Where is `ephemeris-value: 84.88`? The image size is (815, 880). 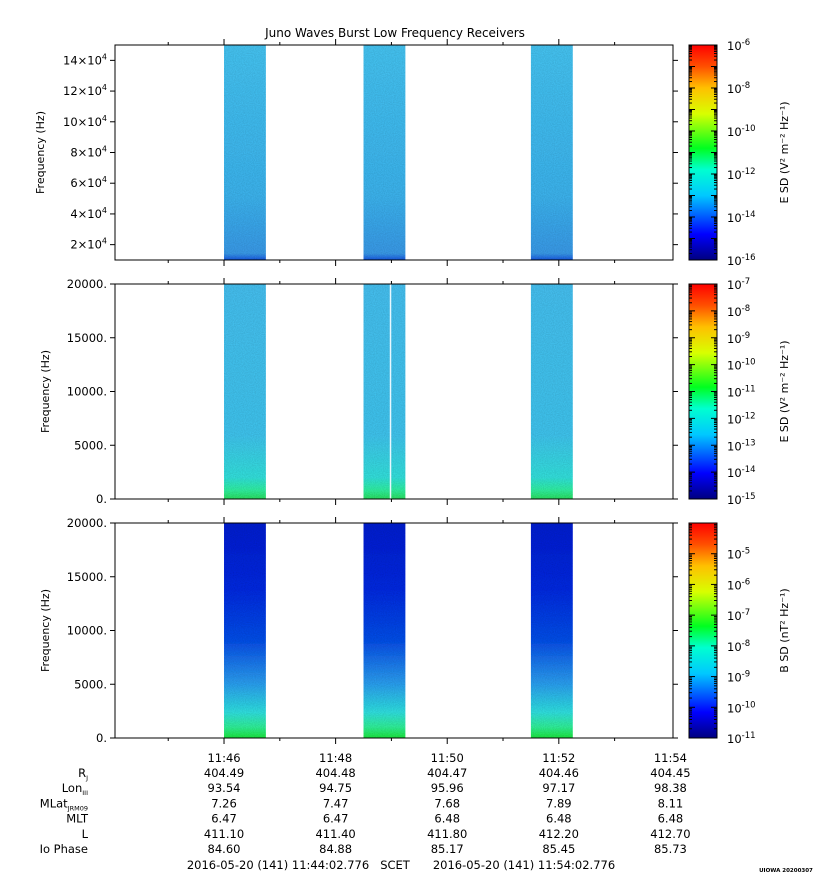
ephemeris-value: 84.88 is located at coordinates (335, 849).